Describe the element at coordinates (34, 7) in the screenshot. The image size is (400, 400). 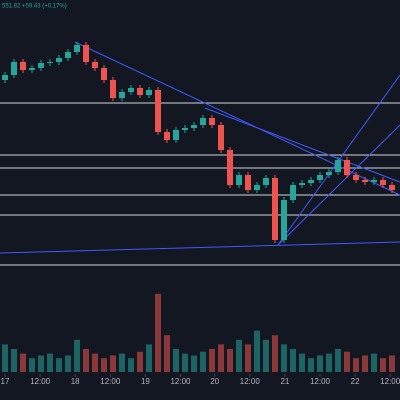
I see `price-header: 551.82 +59.43 (+0.17%)` at that location.